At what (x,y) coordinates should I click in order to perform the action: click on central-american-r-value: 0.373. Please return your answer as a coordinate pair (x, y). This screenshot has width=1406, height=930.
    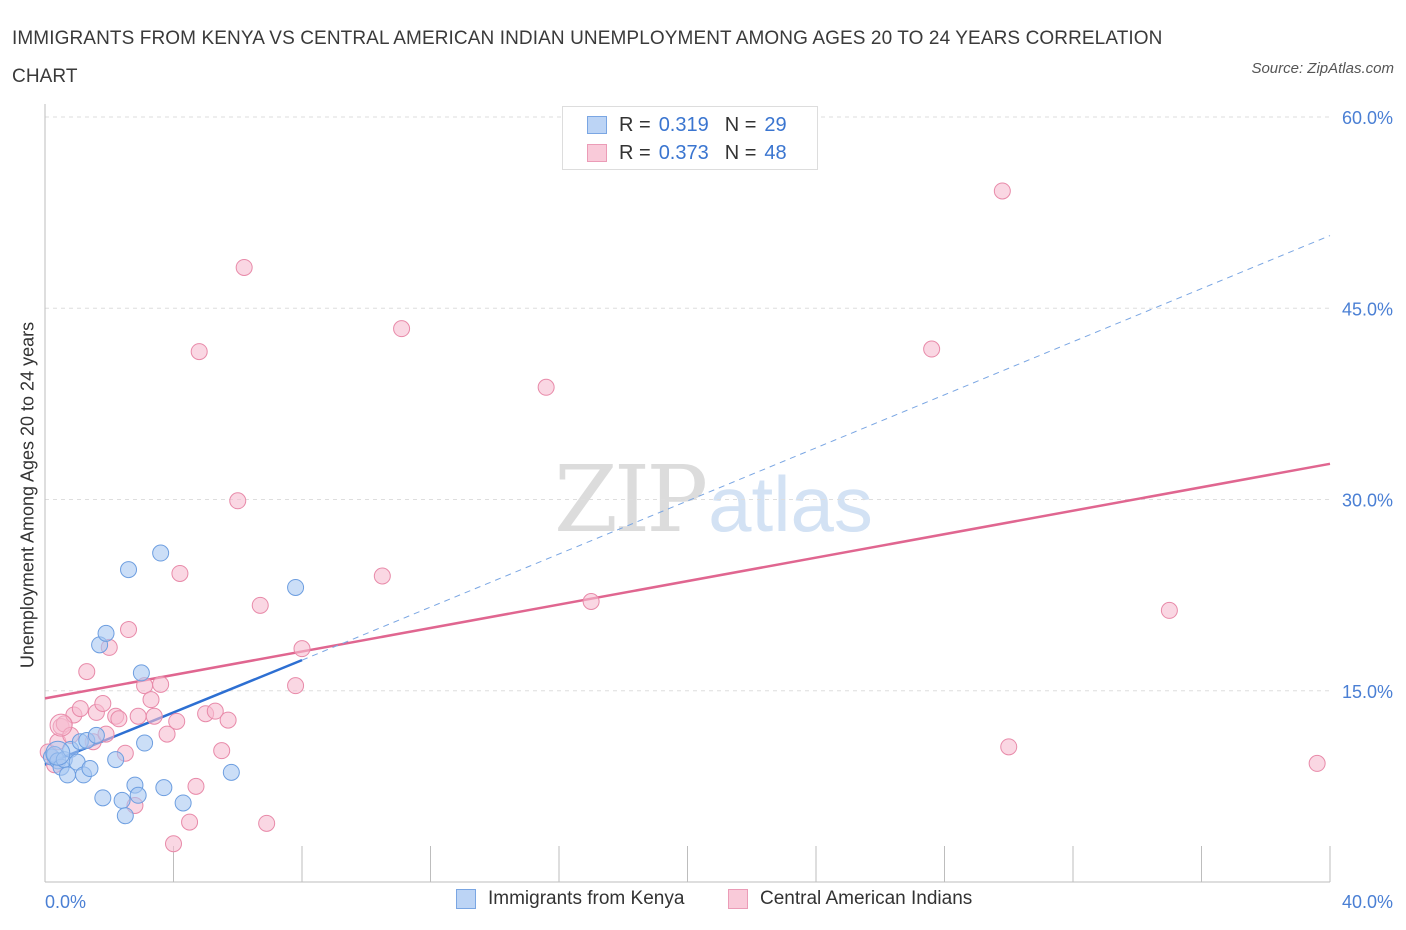
    Looking at the image, I should click on (683, 152).